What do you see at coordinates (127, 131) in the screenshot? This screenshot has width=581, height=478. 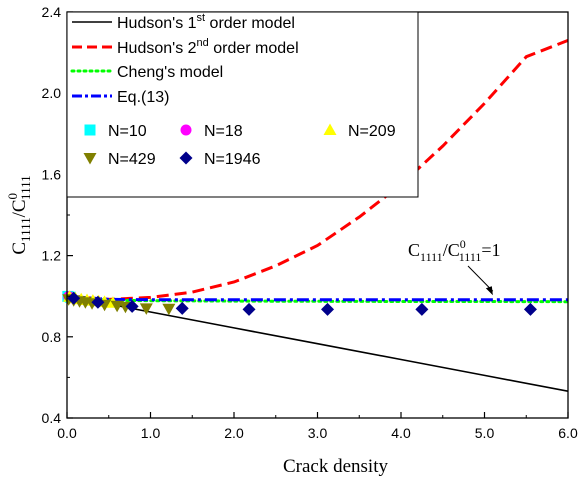 I see `legend-label-n10: N=10` at bounding box center [127, 131].